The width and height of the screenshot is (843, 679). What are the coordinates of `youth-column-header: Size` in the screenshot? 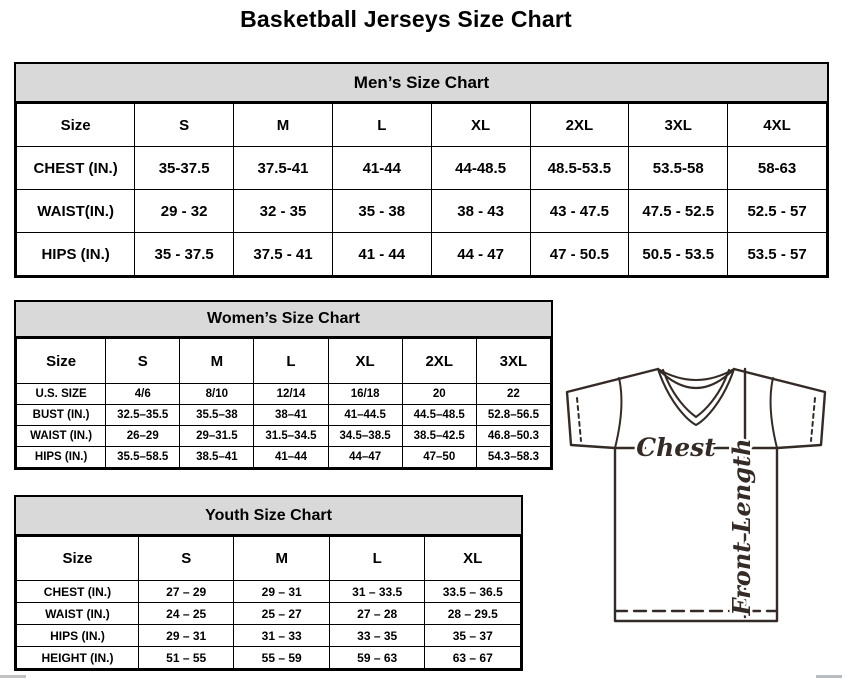 It's located at (77, 558).